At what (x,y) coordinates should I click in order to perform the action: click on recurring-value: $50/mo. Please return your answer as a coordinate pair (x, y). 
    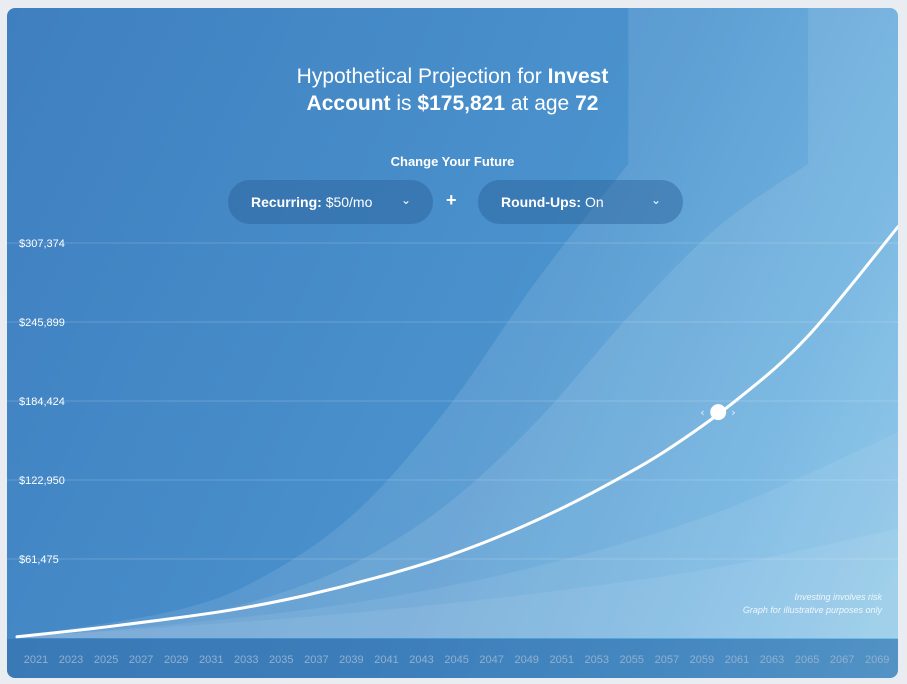
    Looking at the image, I should click on (349, 202).